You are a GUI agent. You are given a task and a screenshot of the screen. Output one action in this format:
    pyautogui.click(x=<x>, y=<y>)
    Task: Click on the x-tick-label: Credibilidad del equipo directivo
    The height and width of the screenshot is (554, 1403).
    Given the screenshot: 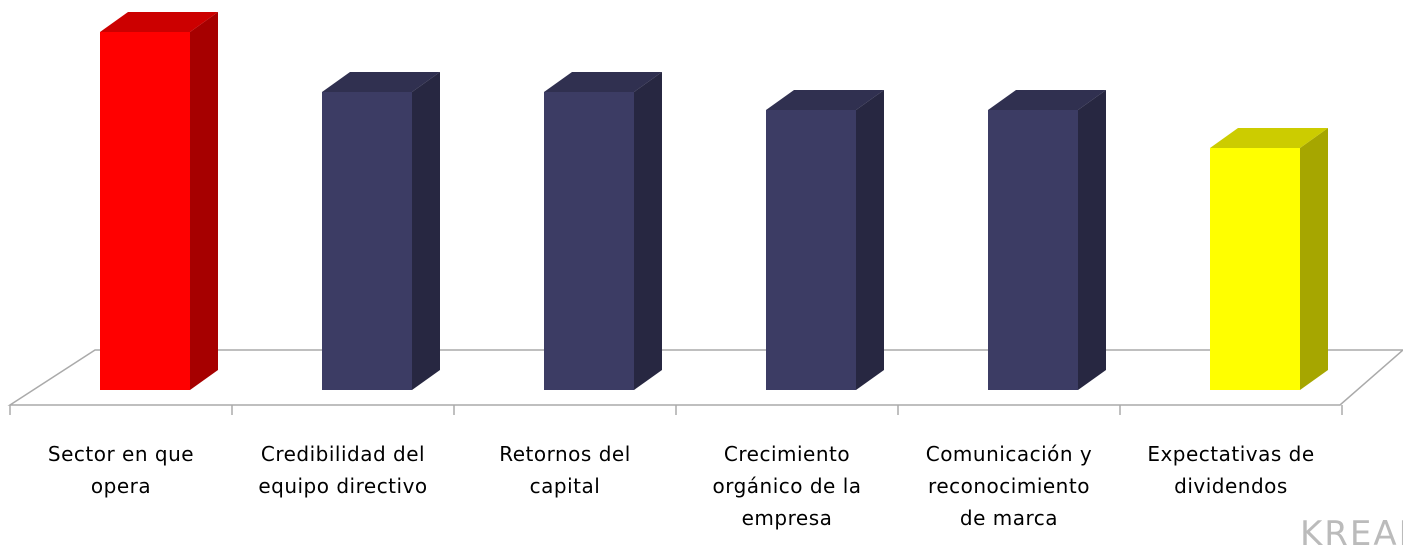 What is the action you would take?
    pyautogui.click(x=343, y=470)
    